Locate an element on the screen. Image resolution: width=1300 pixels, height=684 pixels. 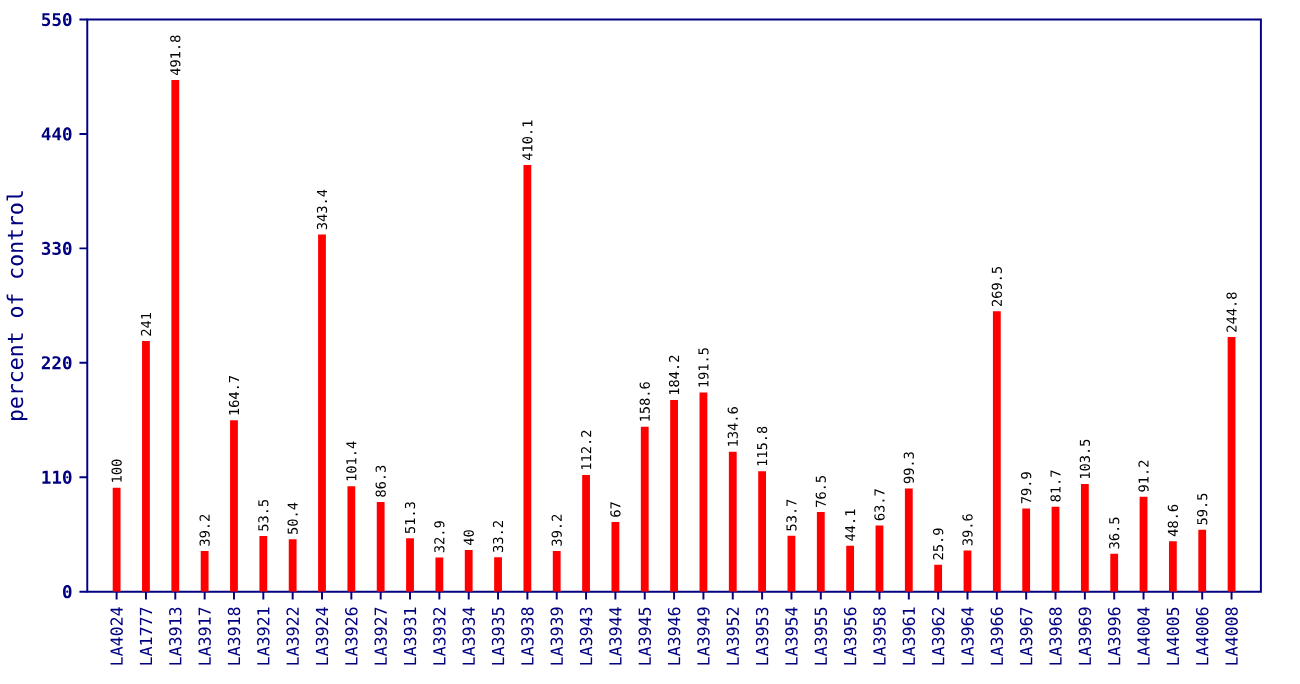
x-tick-label: LA3922 is located at coordinates (292, 636).